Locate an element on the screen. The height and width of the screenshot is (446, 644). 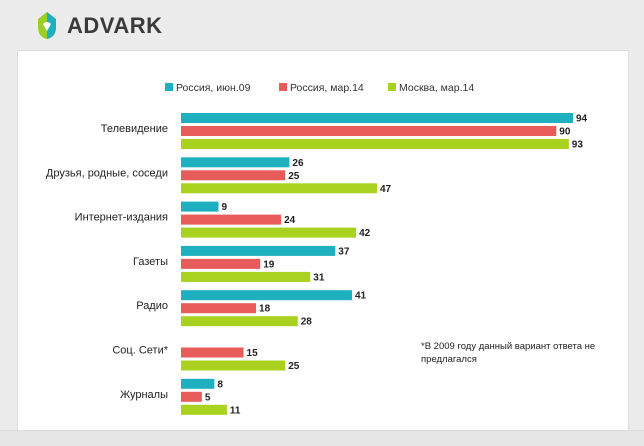
legend-label: Россия, мар.14 is located at coordinates (327, 88).